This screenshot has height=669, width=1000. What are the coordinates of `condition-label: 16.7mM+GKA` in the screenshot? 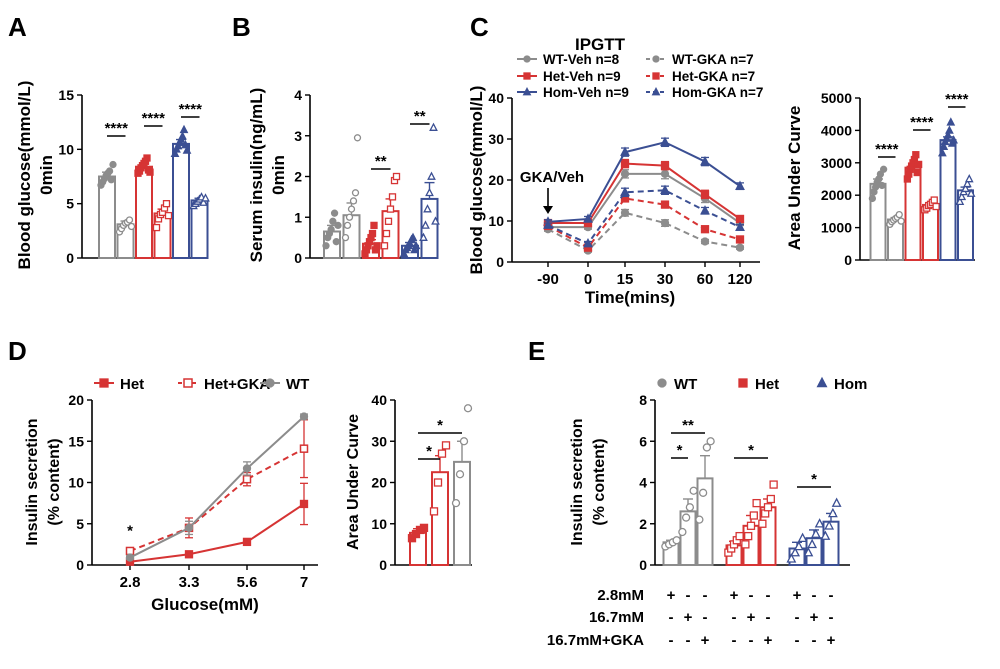 It's located at (595, 640).